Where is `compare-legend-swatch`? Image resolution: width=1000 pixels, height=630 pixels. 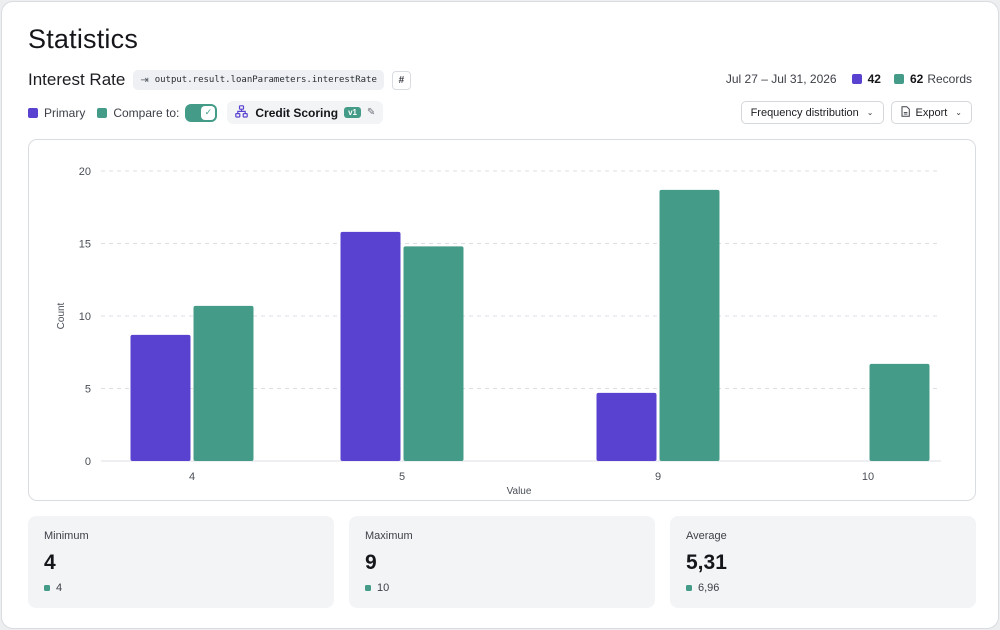 compare-legend-swatch is located at coordinates (102, 112).